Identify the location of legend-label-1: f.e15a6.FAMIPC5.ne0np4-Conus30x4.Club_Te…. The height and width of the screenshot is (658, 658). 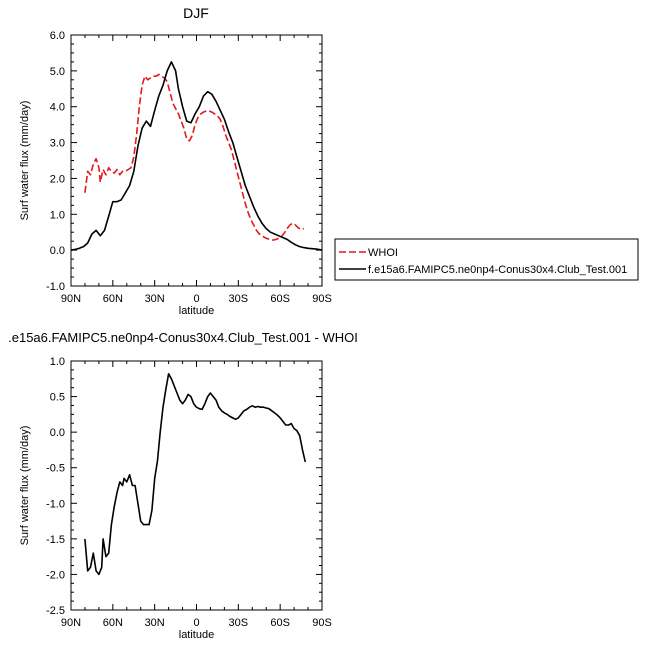
(497, 270).